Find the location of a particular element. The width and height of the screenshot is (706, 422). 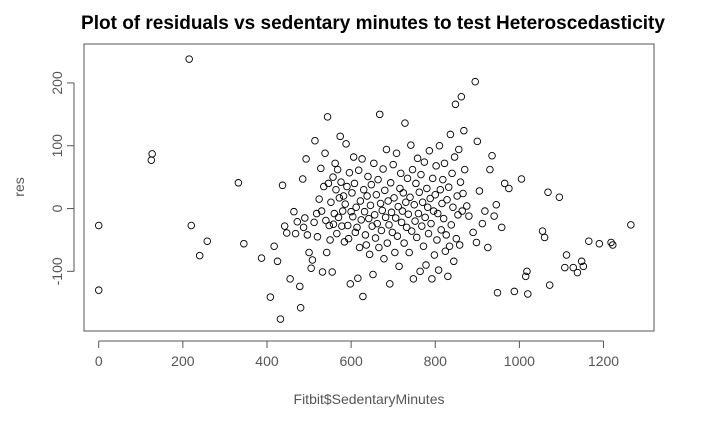

y-tick-label: 200 is located at coordinates (57, 83).